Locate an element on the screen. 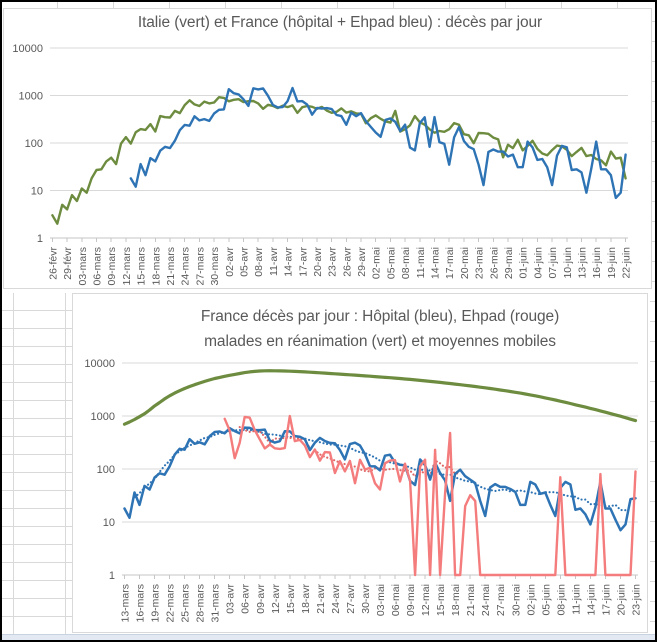 Image resolution: width=657 pixels, height=642 pixels. x-axis-label: 05-mai is located at coordinates (391, 263).